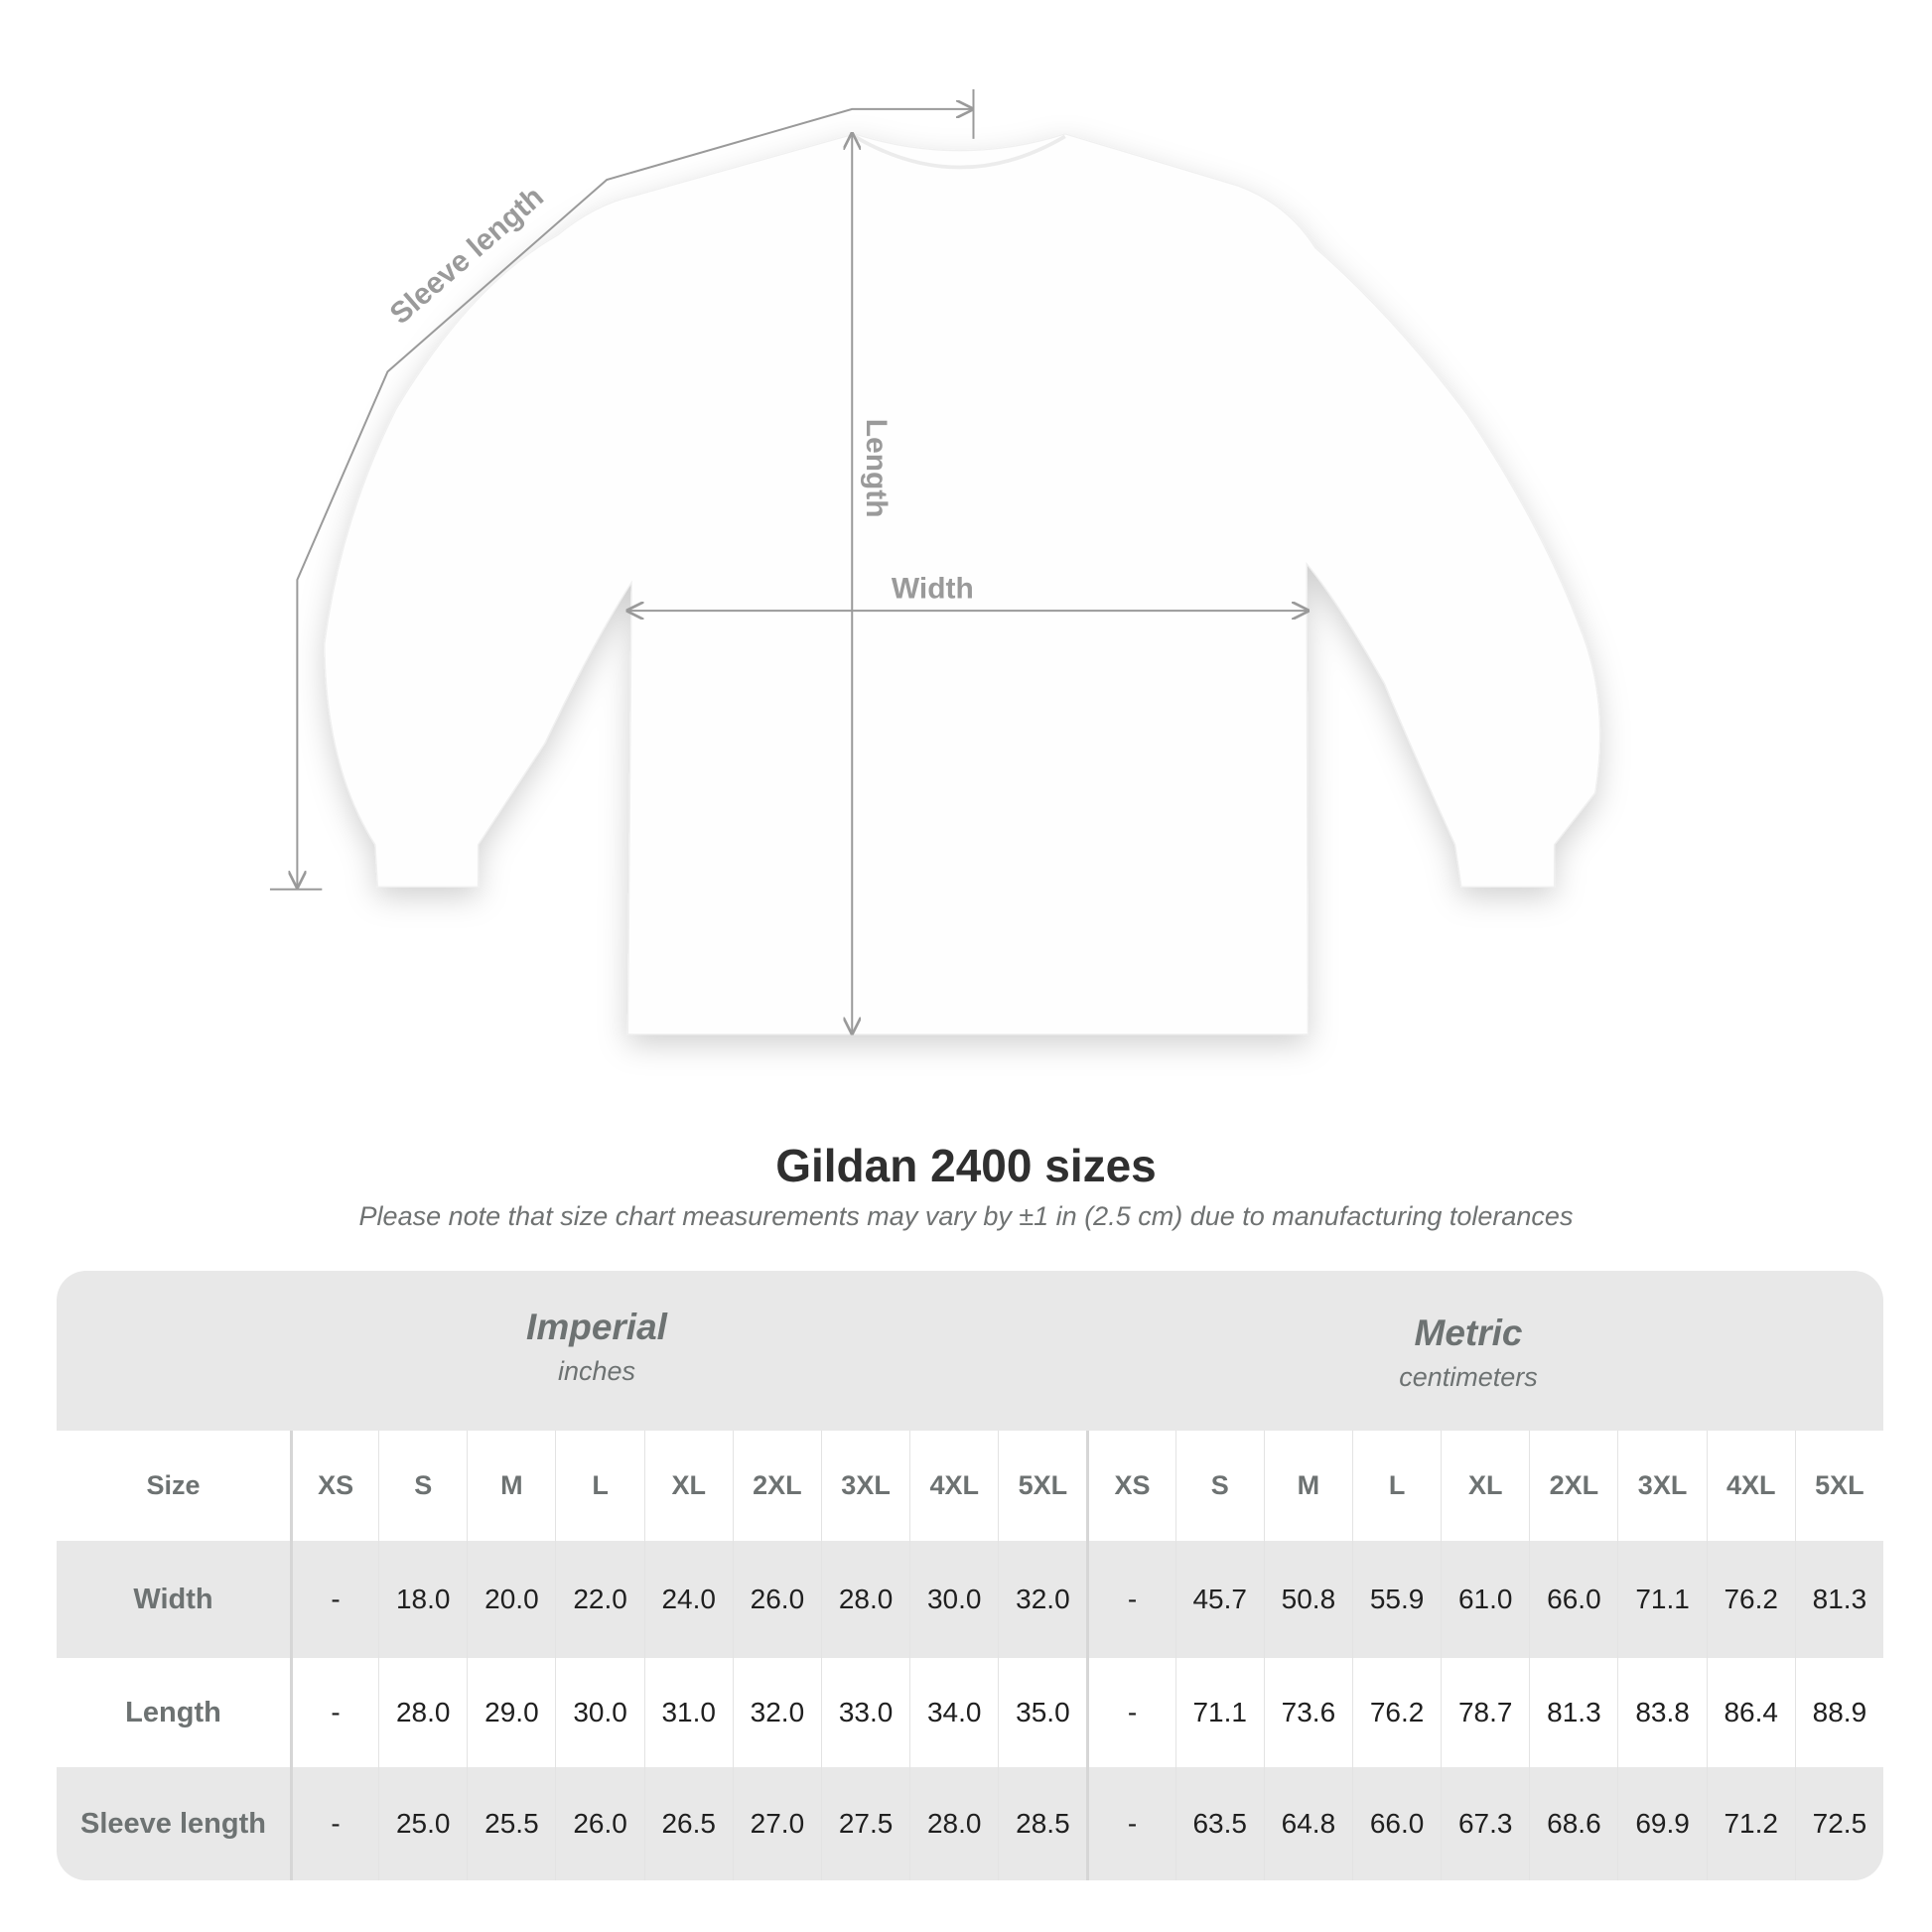 Image resolution: width=1932 pixels, height=1932 pixels. Describe the element at coordinates (423, 1600) in the screenshot. I see `imperial-value-cell: 18.0` at that location.